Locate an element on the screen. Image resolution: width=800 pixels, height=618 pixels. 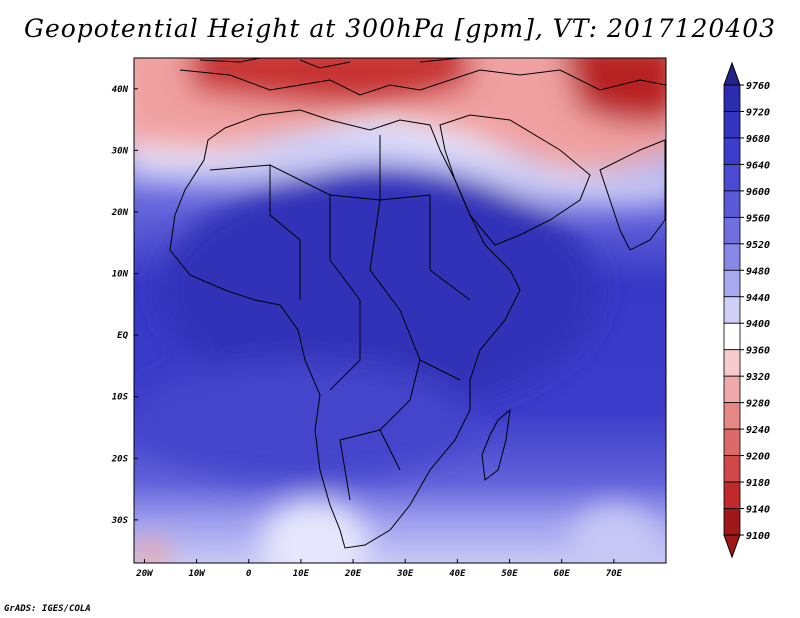
credit-text: GrADS: IGES/COLA is located at coordinates (47, 609).